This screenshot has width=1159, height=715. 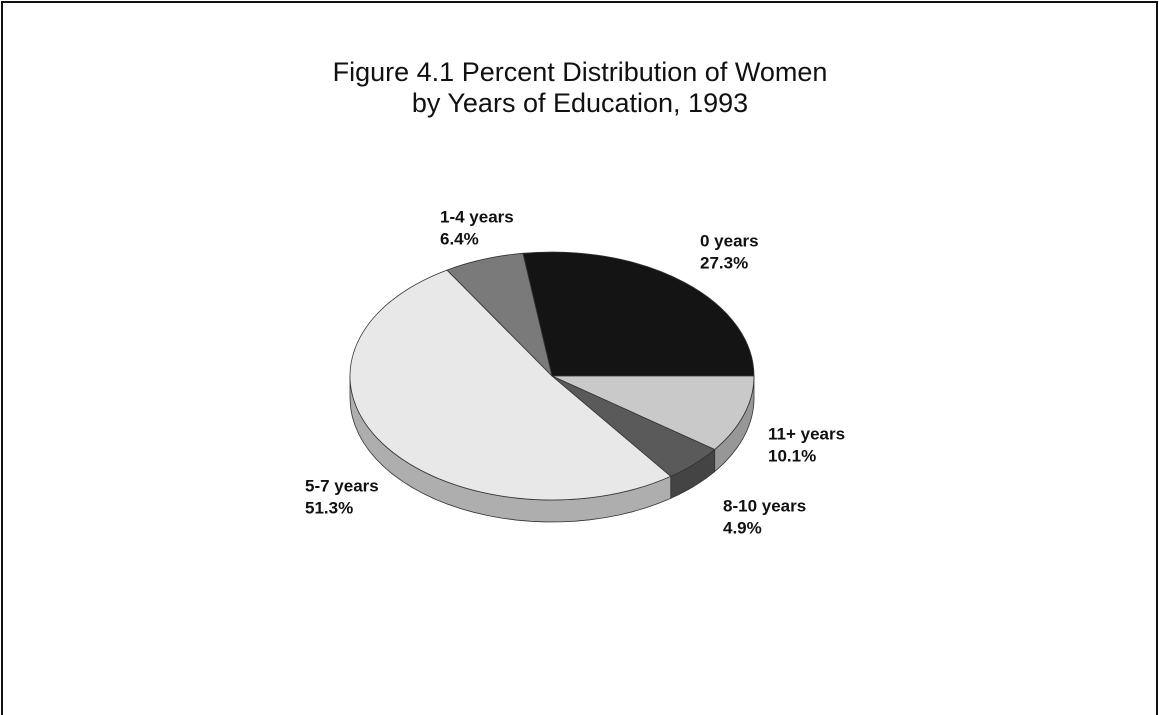 I want to click on value-label: 51.3%, so click(x=329, y=507).